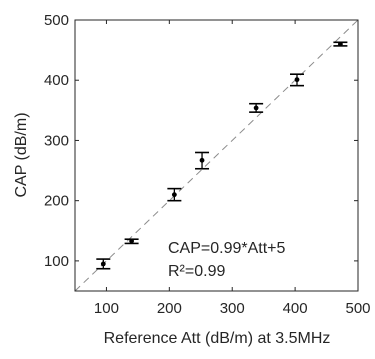  I want to click on y-axis-label: CAP (dB/m), so click(21, 154).